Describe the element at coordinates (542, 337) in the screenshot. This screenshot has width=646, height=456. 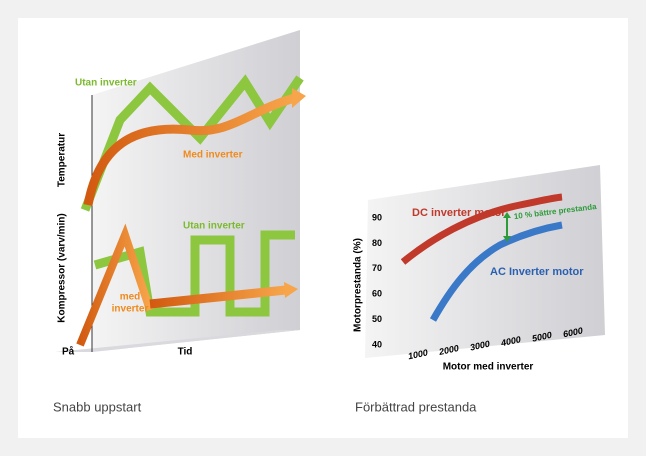
I see `x-tick-label: 5000` at that location.